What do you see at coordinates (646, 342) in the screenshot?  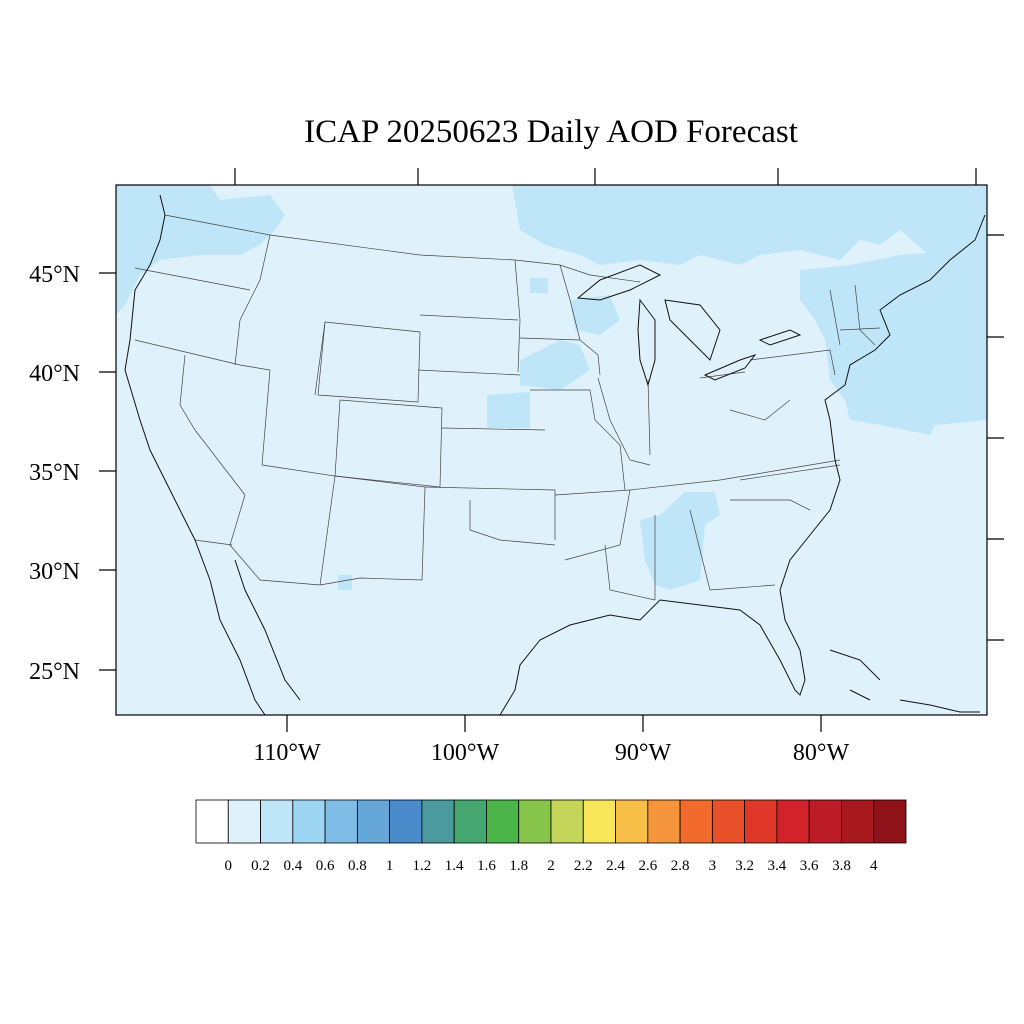 I see `lake-michigan` at bounding box center [646, 342].